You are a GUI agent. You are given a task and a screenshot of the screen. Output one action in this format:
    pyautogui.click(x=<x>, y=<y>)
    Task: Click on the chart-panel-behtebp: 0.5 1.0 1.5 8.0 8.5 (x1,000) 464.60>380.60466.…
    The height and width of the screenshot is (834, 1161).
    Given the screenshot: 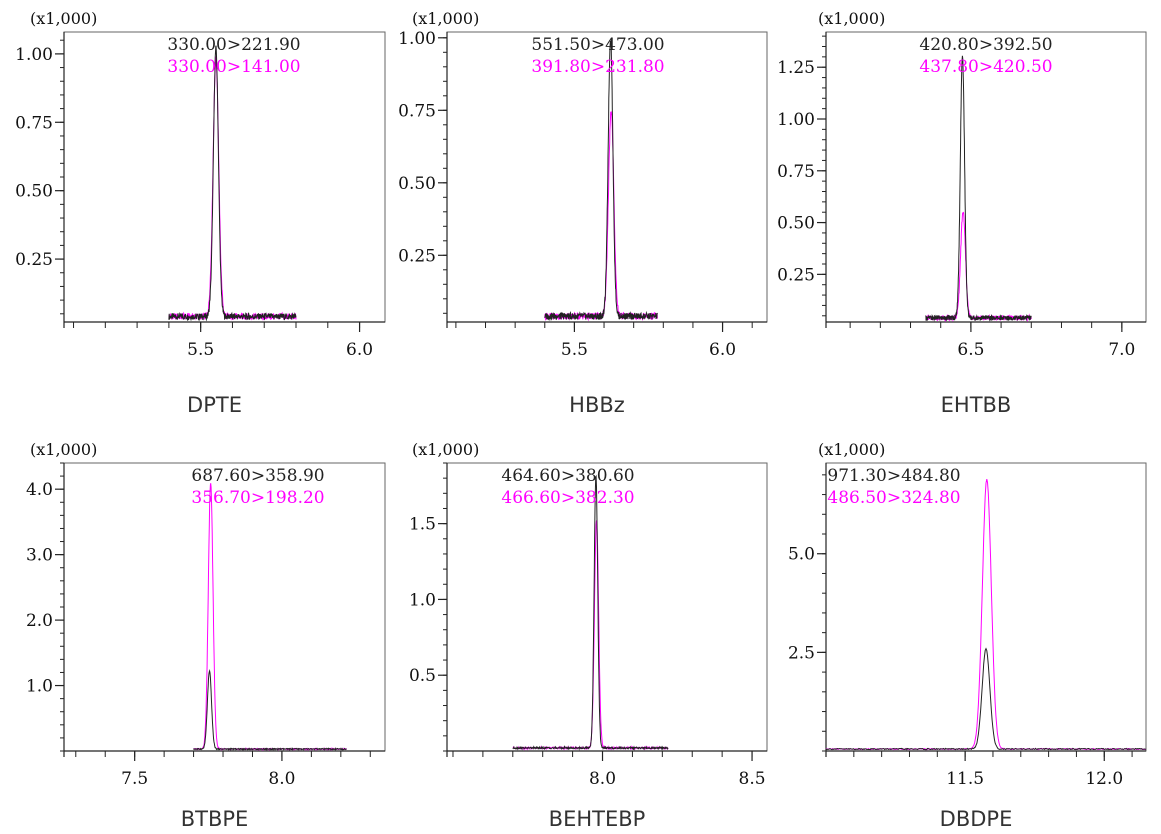 What is the action you would take?
    pyautogui.click(x=588, y=635)
    